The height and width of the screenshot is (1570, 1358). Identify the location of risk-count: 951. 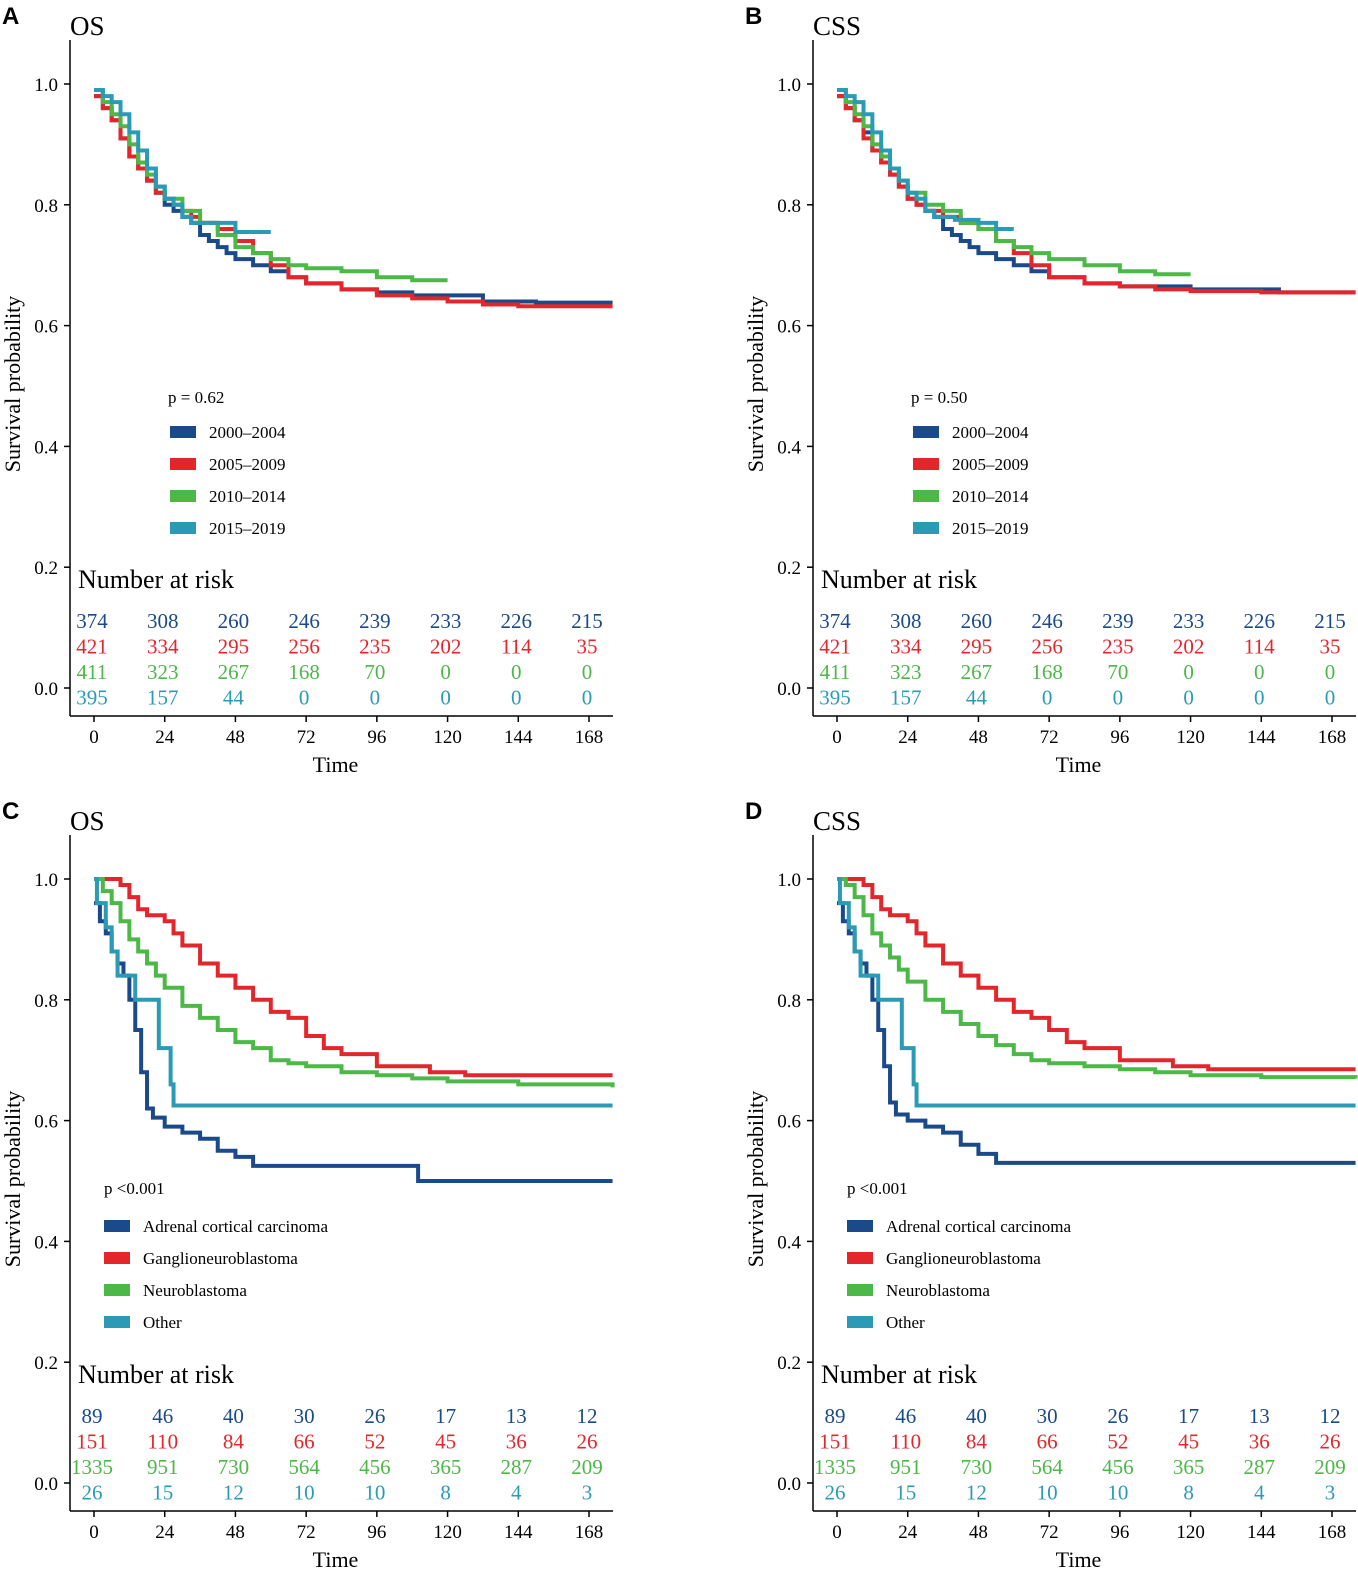
(906, 1467).